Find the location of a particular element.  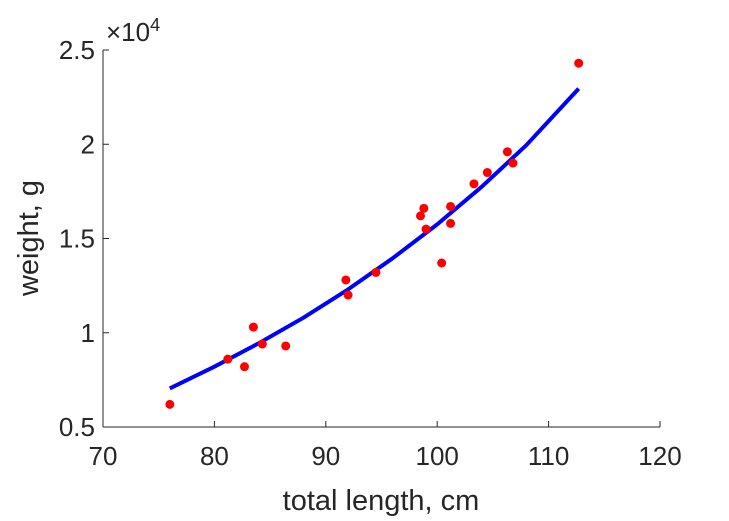

x-tick-label: 110 is located at coordinates (548, 456).